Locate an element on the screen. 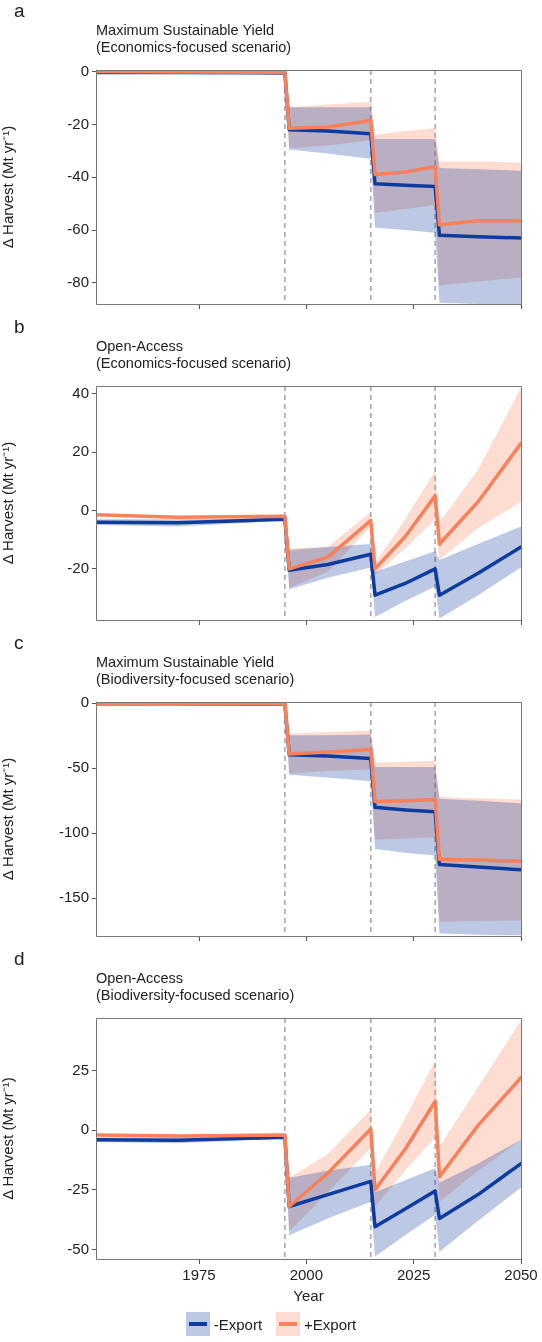 This screenshot has height=1342, width=542. x-tick-label: 2050 is located at coordinates (521, 1275).